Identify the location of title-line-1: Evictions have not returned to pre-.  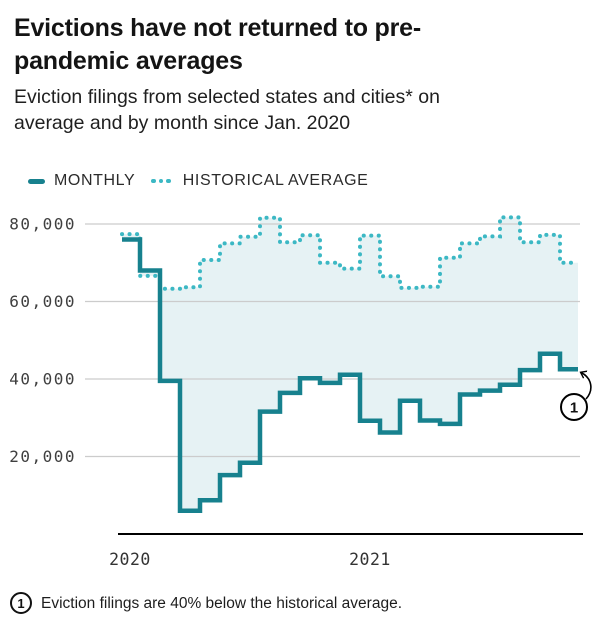
(217, 28).